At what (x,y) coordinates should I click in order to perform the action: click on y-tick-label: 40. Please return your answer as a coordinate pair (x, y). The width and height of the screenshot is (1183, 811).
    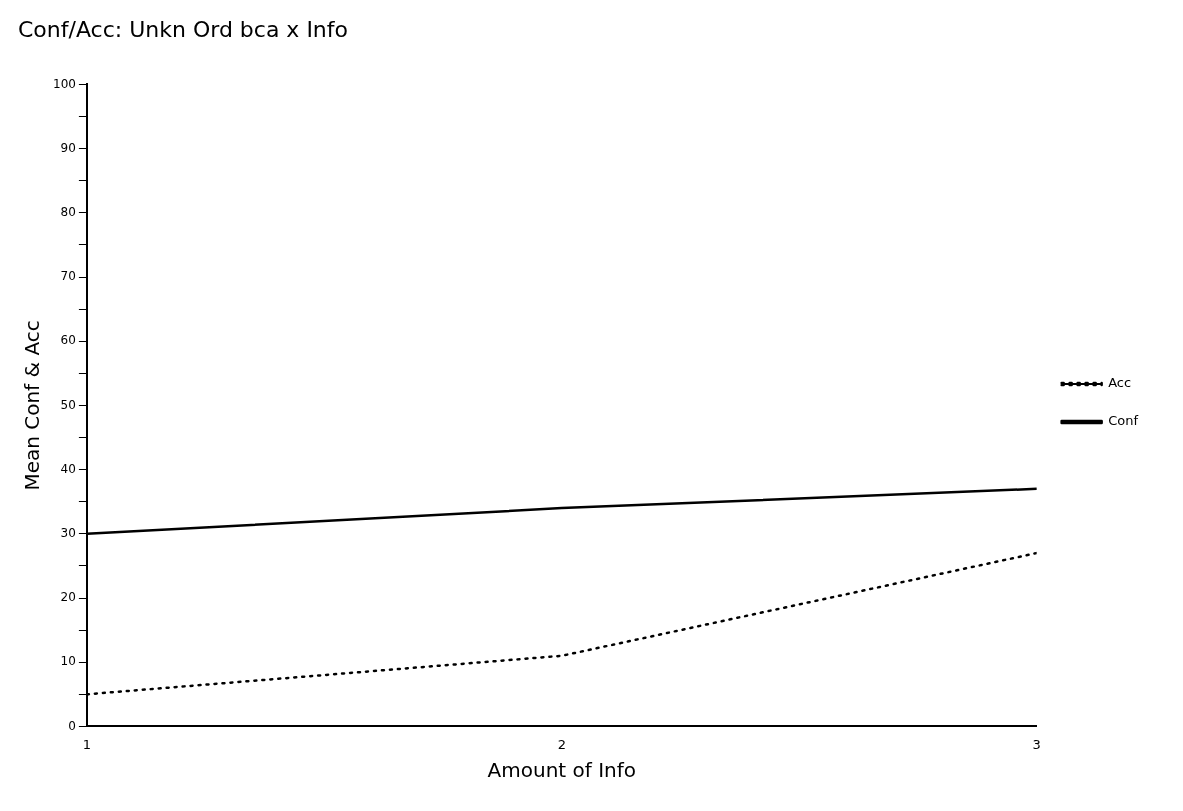
    Looking at the image, I should click on (68, 468).